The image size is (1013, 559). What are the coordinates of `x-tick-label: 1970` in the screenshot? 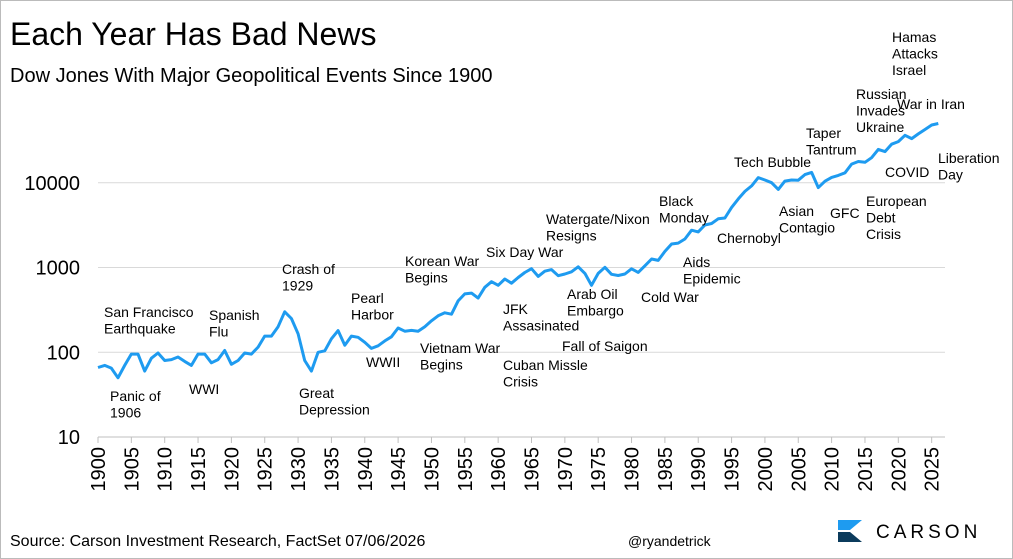 It's located at (566, 469).